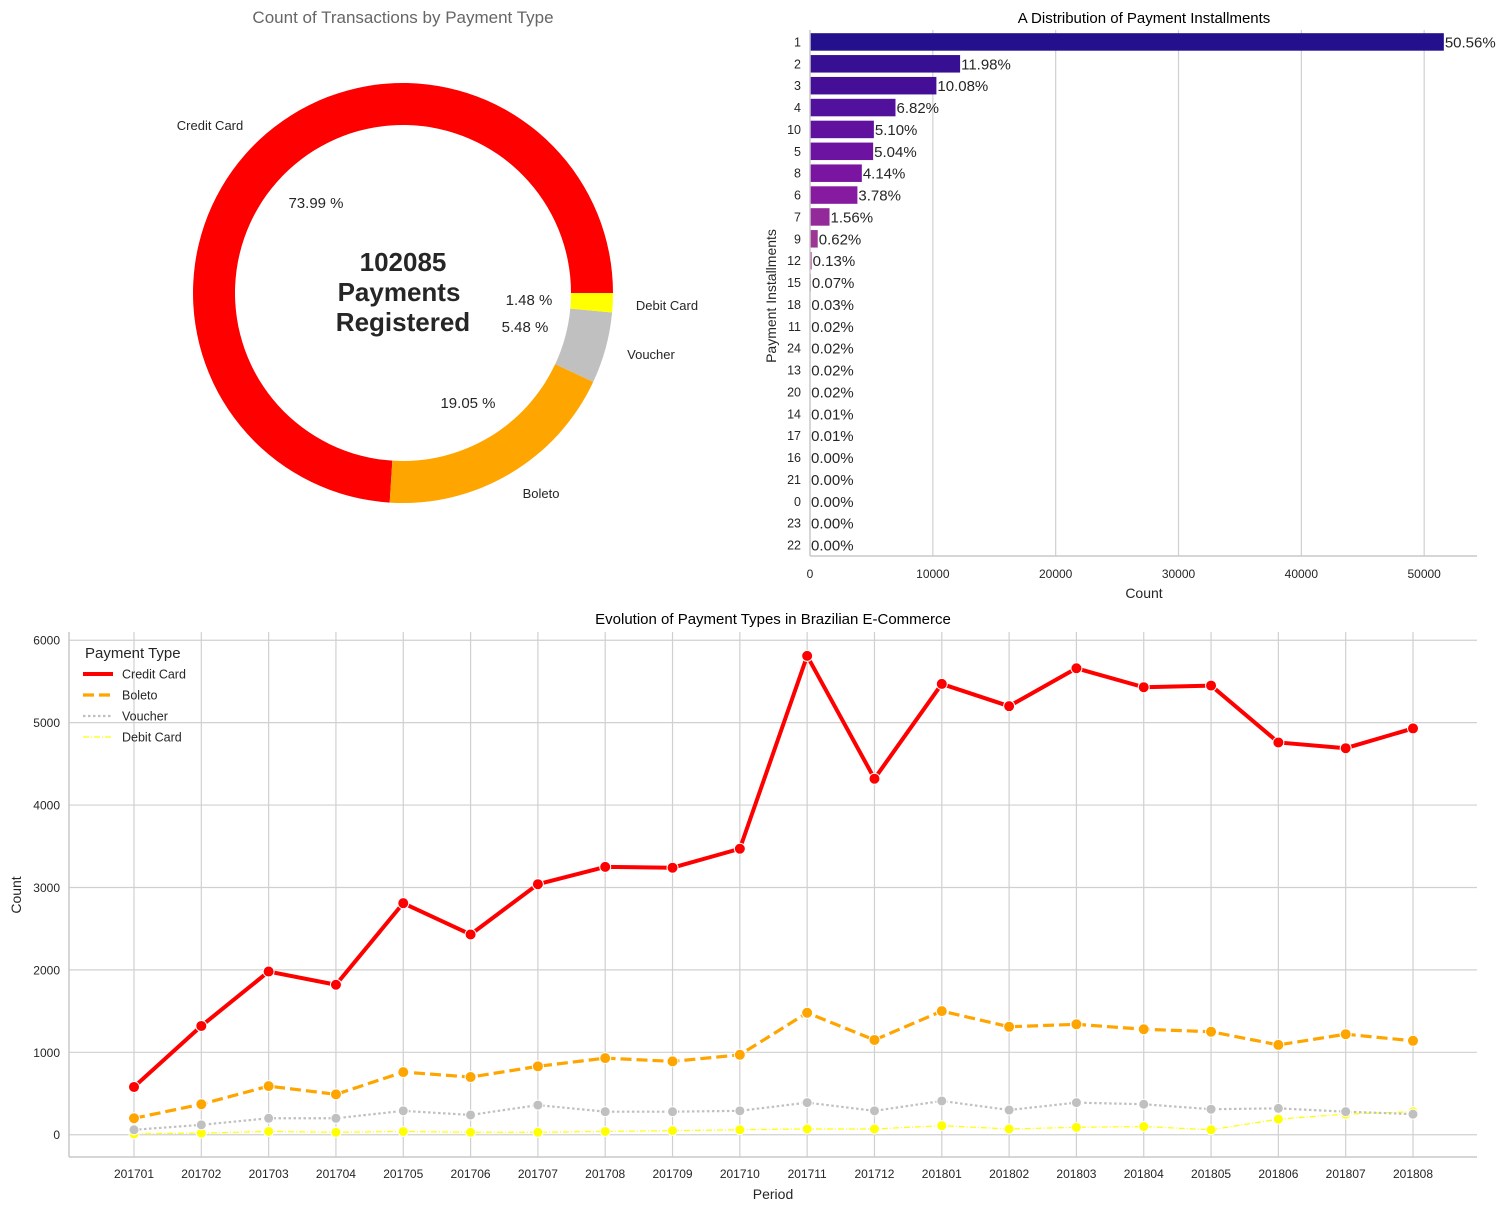  What do you see at coordinates (832, 502) in the screenshot?
I see `bar-value-label: 0.00%` at bounding box center [832, 502].